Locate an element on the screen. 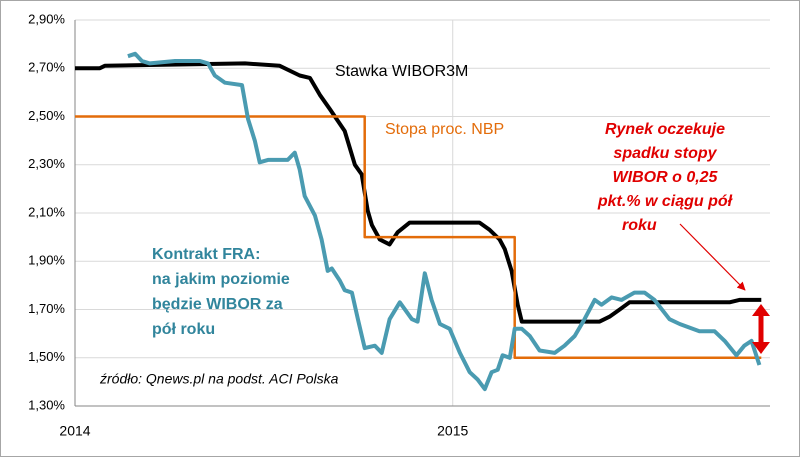 This screenshot has height=457, width=800. annotation-fra: na jakim poziomie is located at coordinates (221, 279).